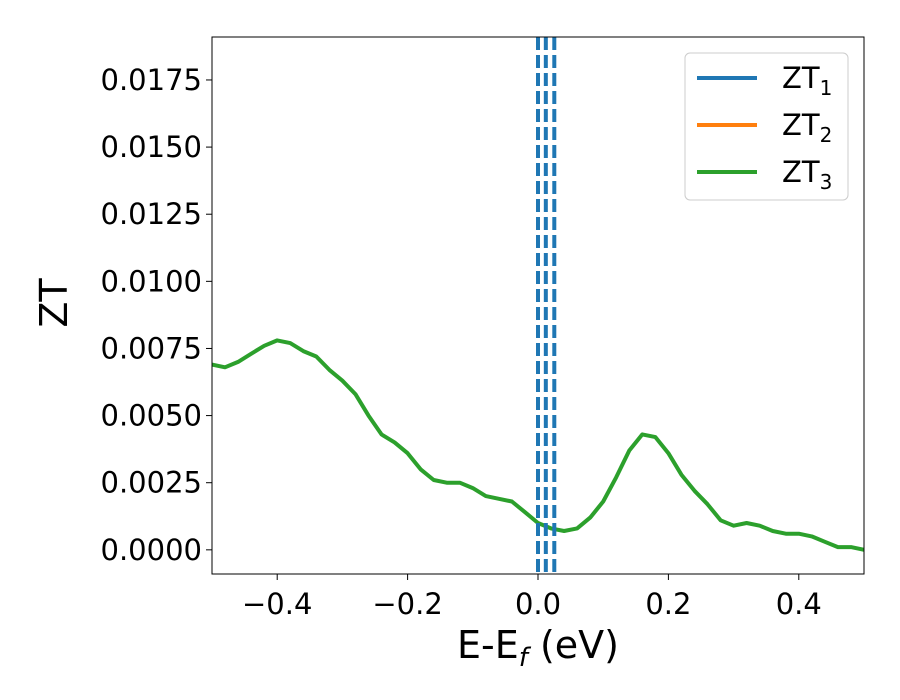 This screenshot has height=700, width=900. I want to click on x-tick-label: 0.2, so click(668, 604).